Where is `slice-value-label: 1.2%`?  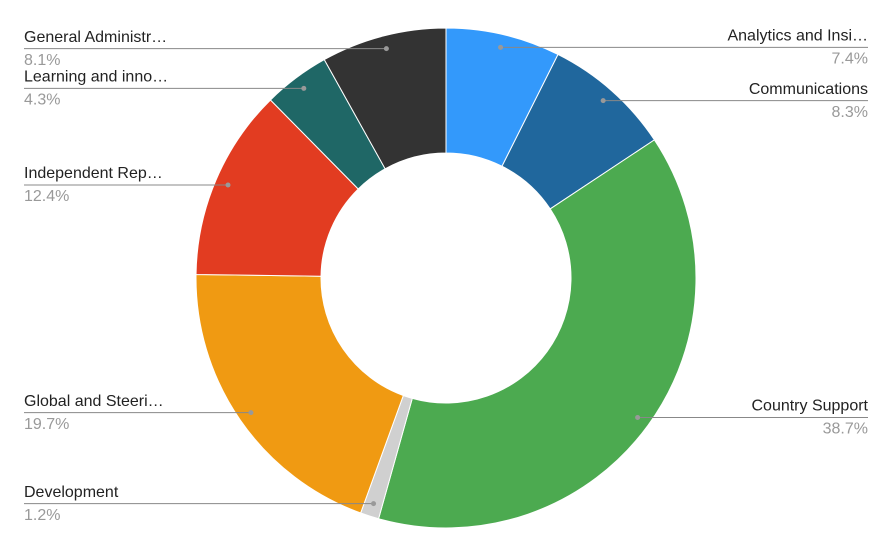
slice-value-label: 1.2% is located at coordinates (42, 515).